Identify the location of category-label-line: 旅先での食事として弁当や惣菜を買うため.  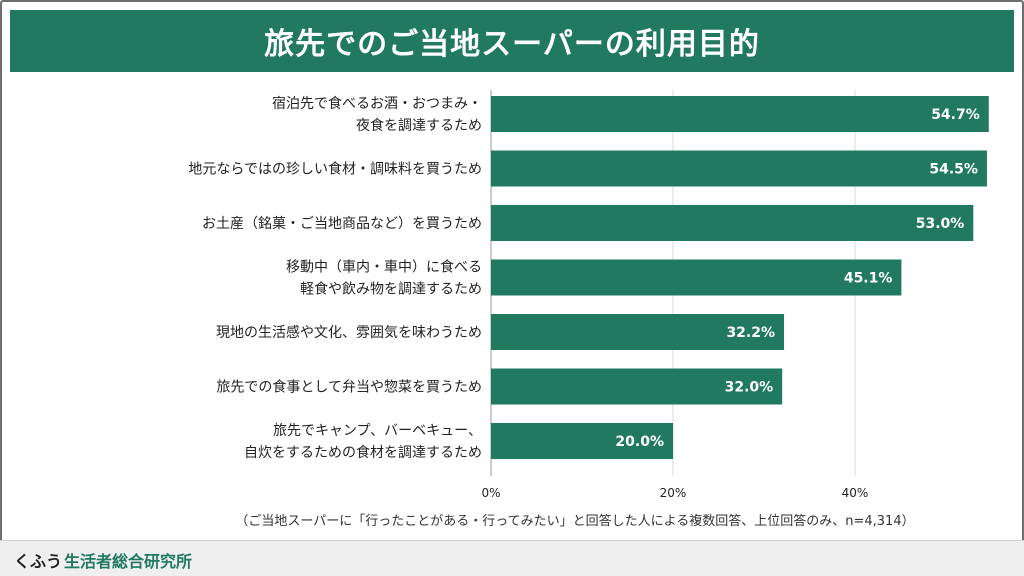
(349, 387).